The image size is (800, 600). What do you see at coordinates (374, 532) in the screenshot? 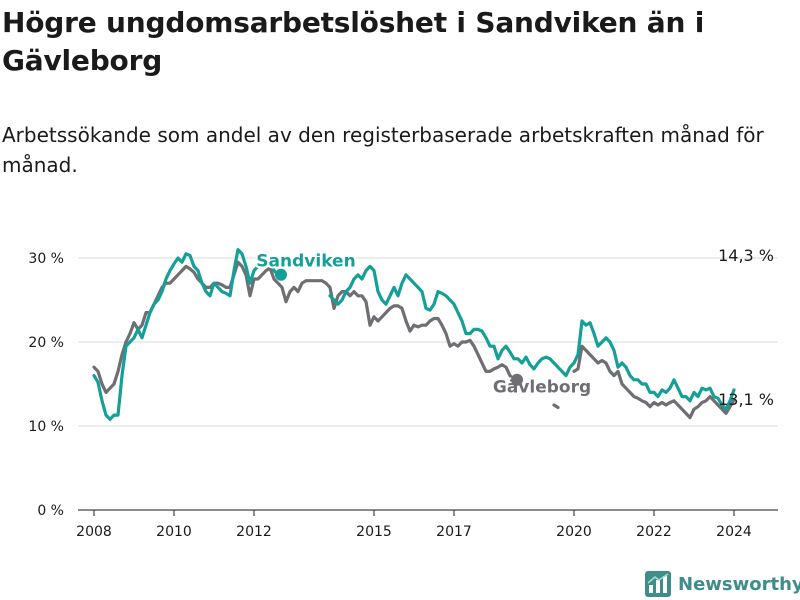
I see `x-tick-label: 2015` at bounding box center [374, 532].